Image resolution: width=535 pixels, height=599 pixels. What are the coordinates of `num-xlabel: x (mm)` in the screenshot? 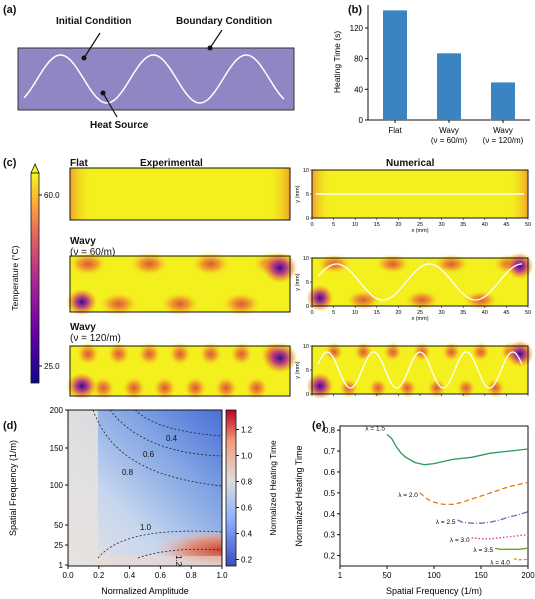 It's located at (419, 319).